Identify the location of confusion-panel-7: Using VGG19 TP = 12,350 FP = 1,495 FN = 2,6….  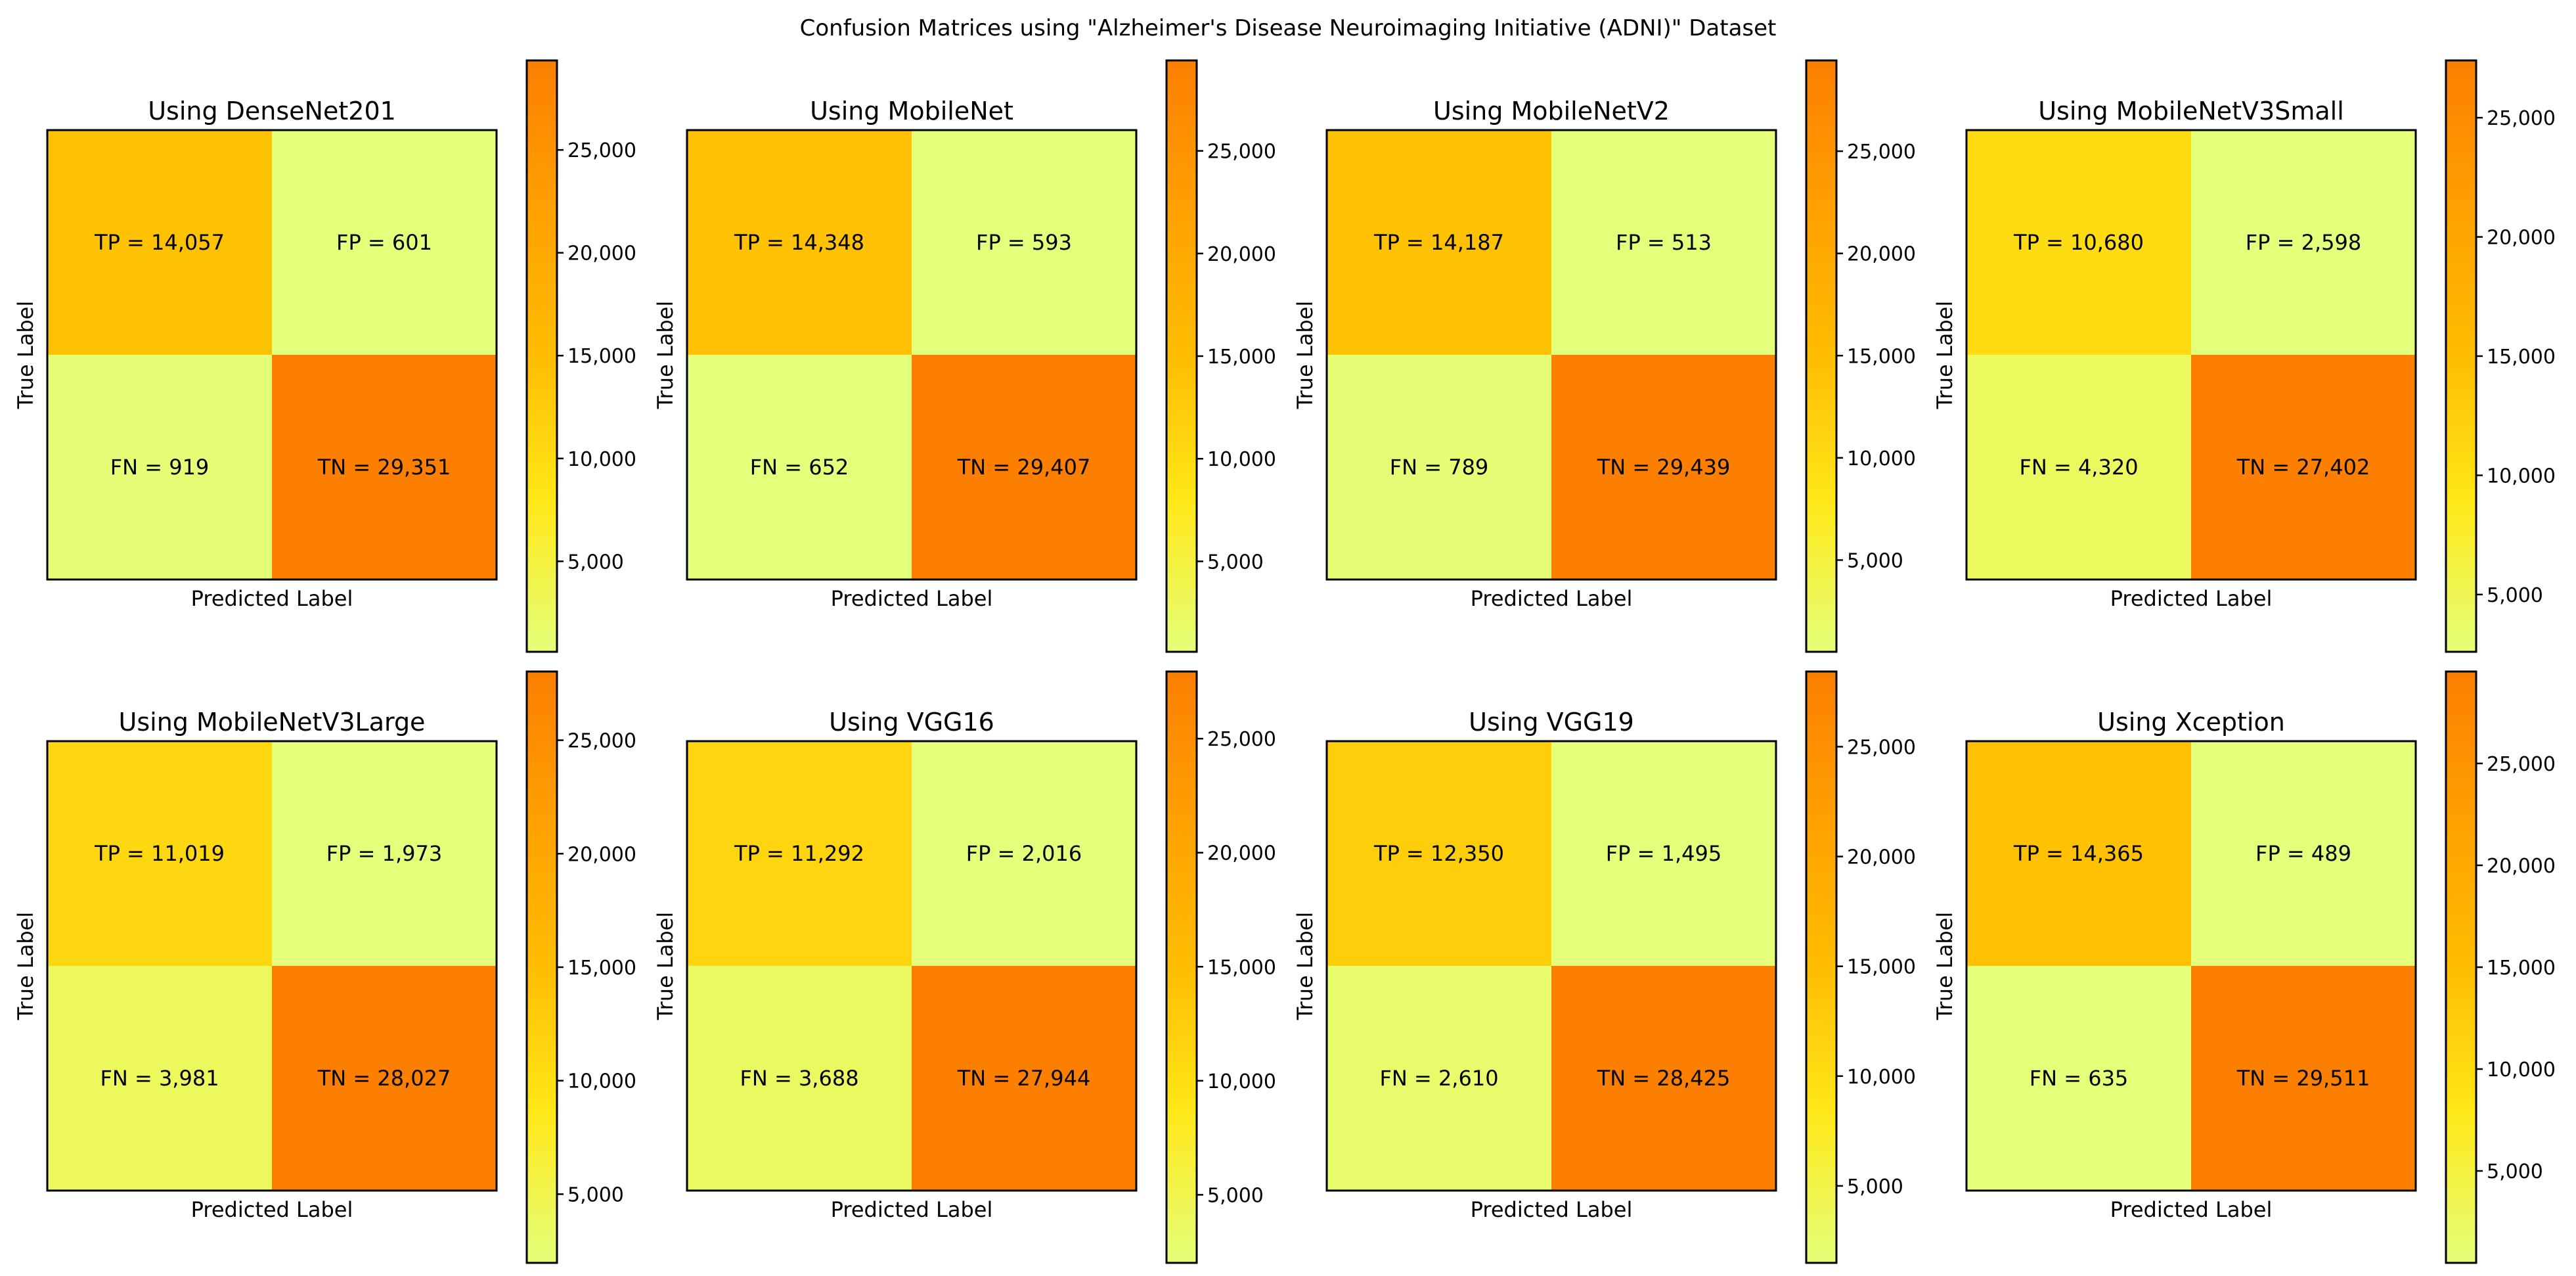
(1605, 967).